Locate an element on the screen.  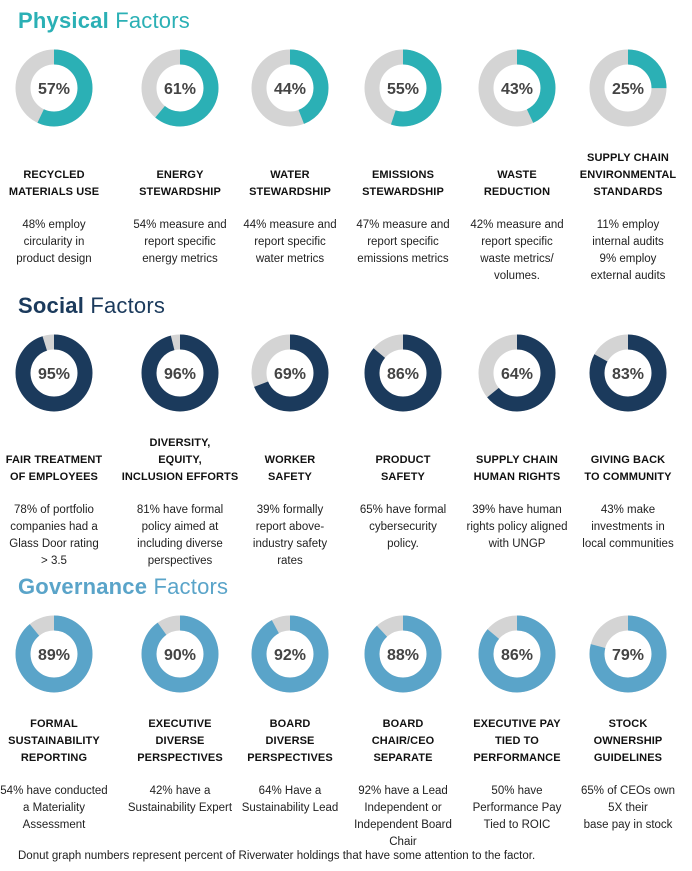
factor-label-line: PERSPECTIVES is located at coordinates (290, 758).